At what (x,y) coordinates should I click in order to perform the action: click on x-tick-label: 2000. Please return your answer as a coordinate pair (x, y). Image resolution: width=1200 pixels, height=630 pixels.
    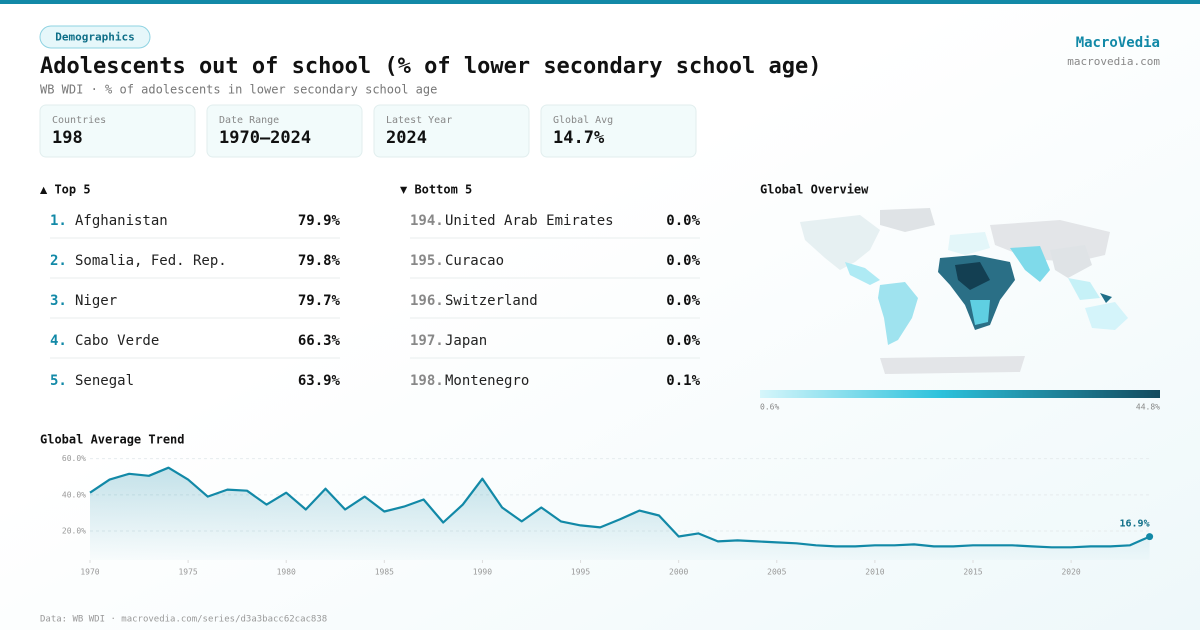
    Looking at the image, I should click on (678, 572).